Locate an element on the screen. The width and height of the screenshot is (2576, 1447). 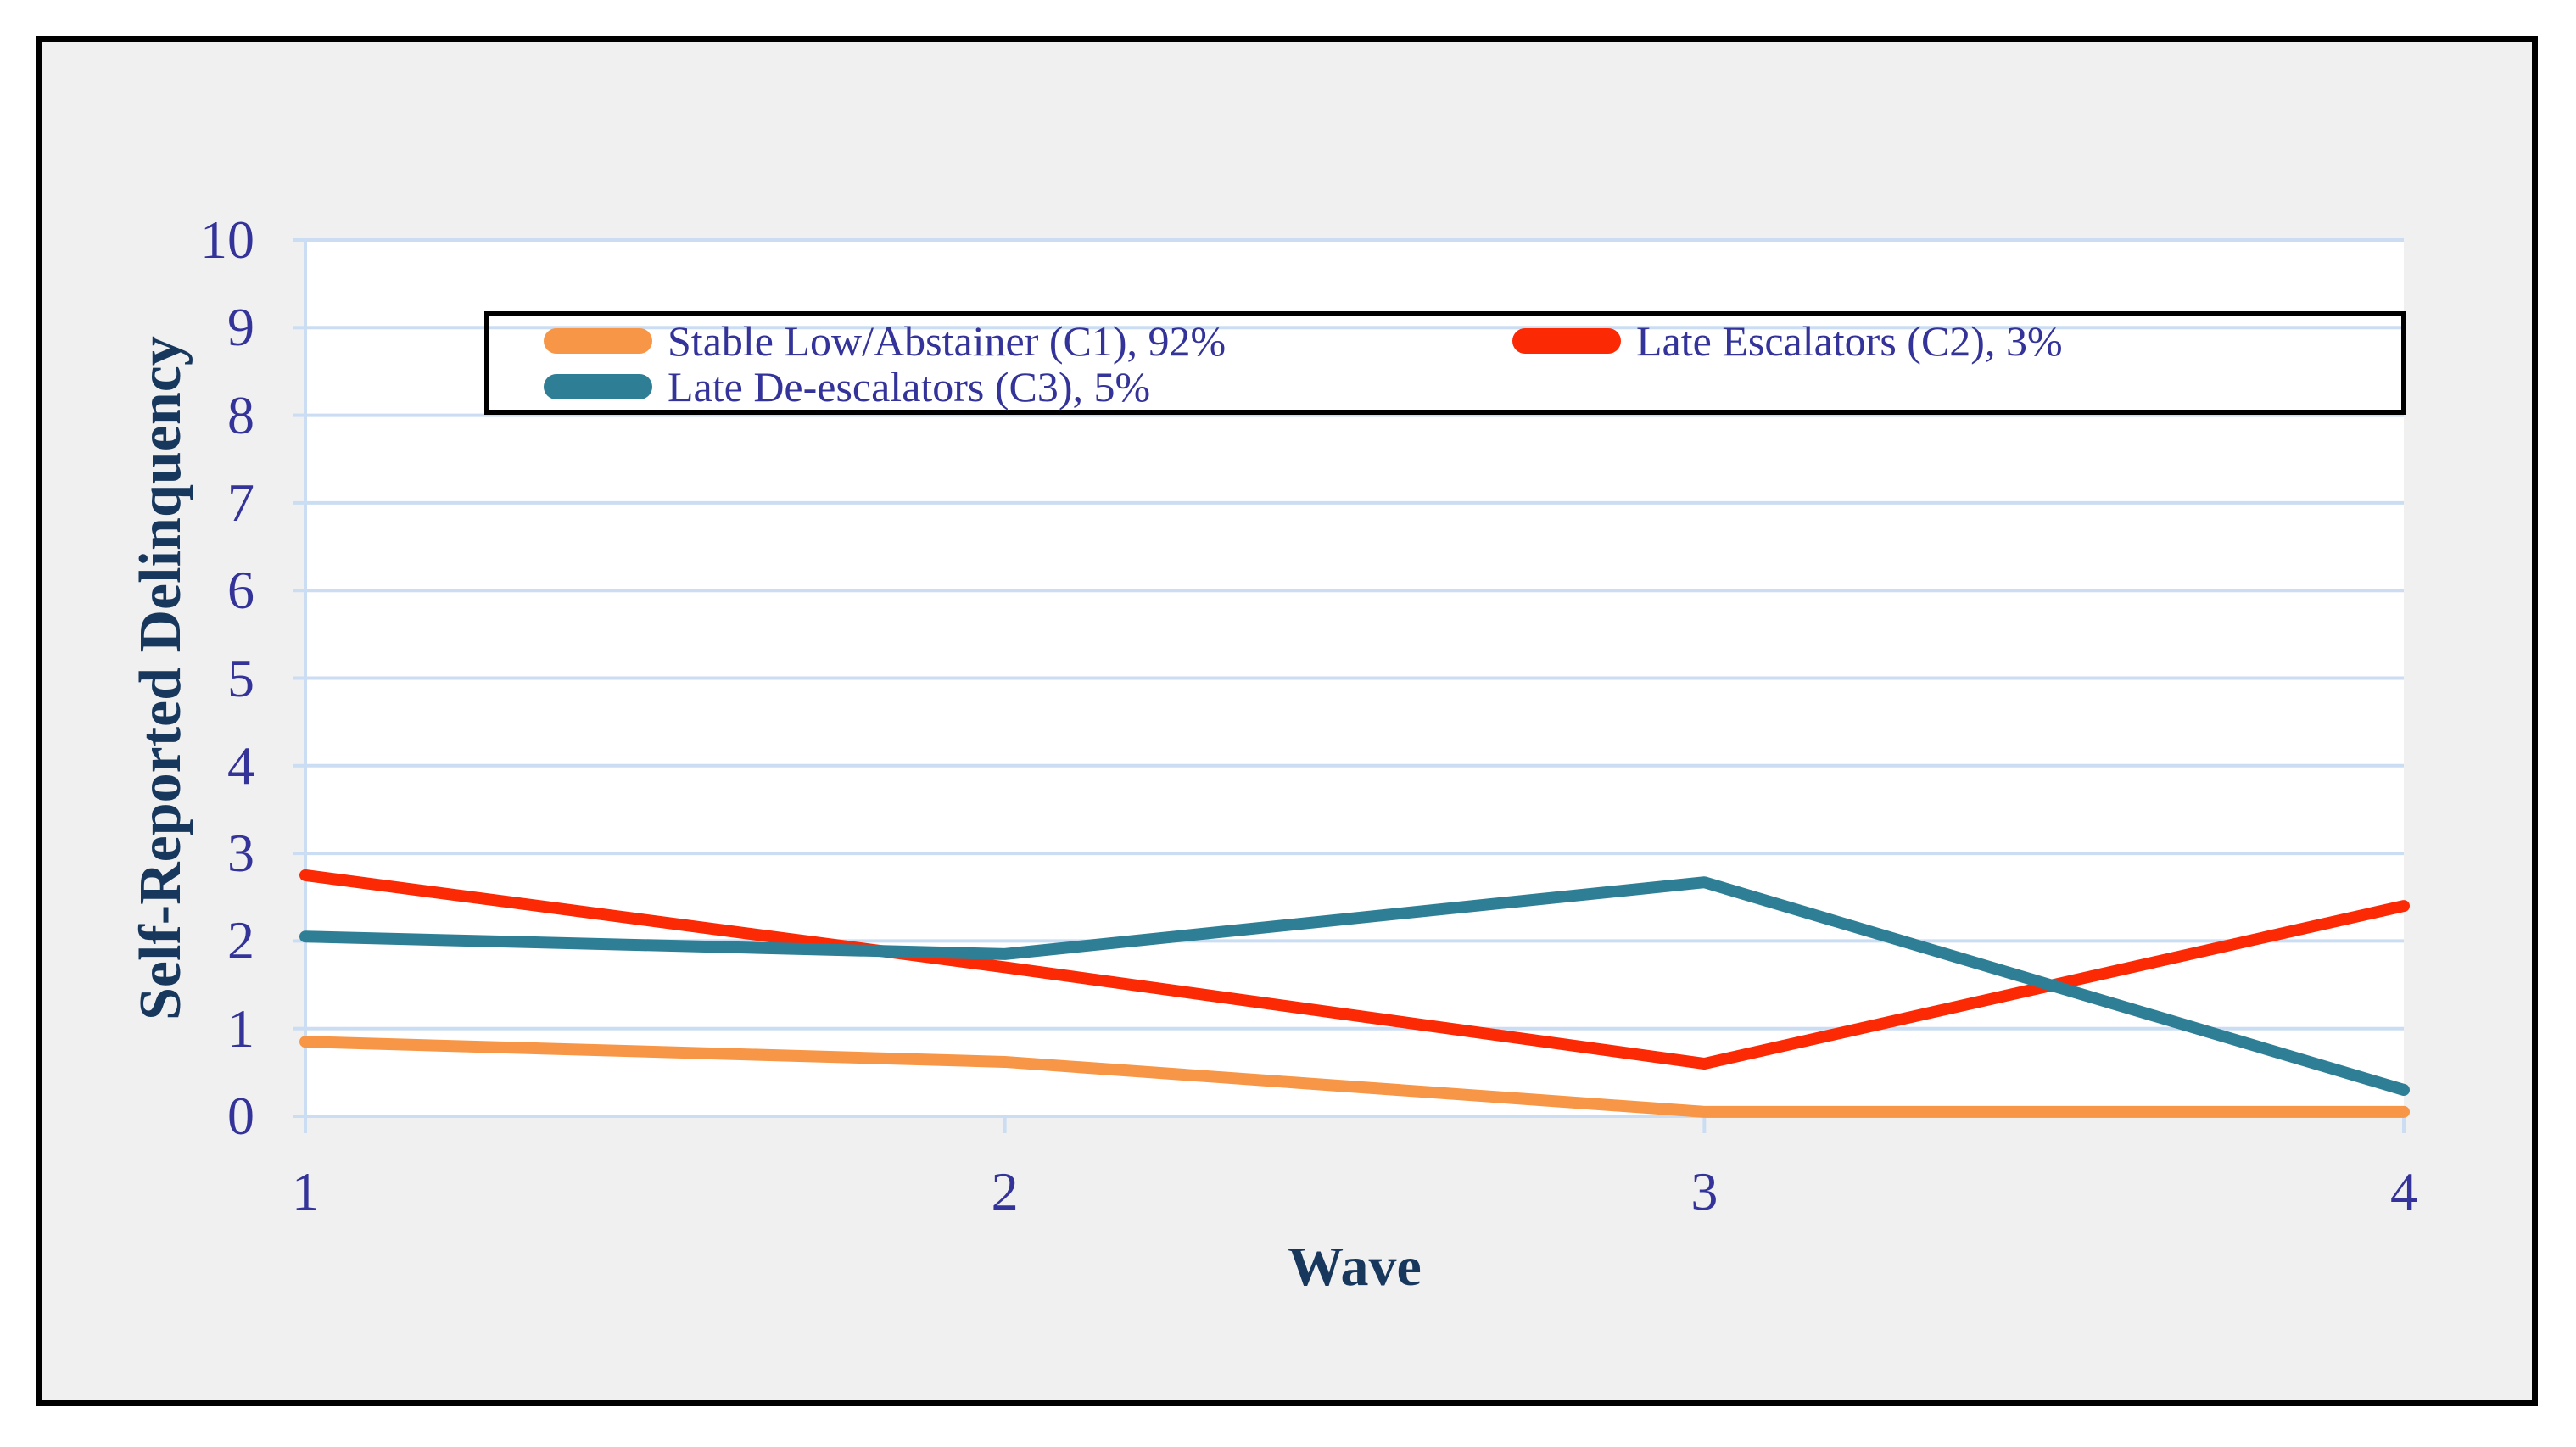
legend-item: Stable Low/Abstainer (C1), 92% is located at coordinates (885, 341).